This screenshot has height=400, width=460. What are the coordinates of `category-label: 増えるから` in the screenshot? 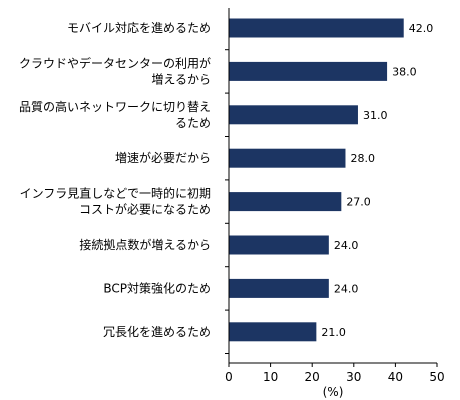 It's located at (181, 79).